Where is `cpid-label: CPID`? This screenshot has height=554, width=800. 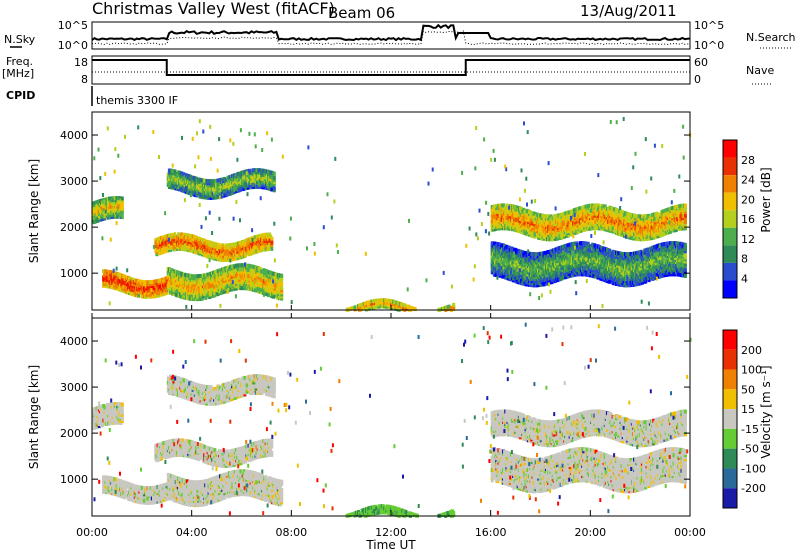
cpid-label: CPID is located at coordinates (20, 95).